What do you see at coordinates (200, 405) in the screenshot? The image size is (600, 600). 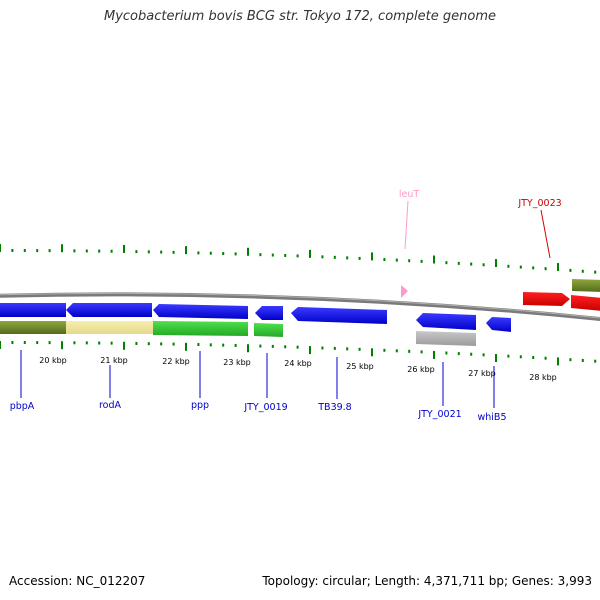 I see `gene-label-ppp: ppp` at bounding box center [200, 405].